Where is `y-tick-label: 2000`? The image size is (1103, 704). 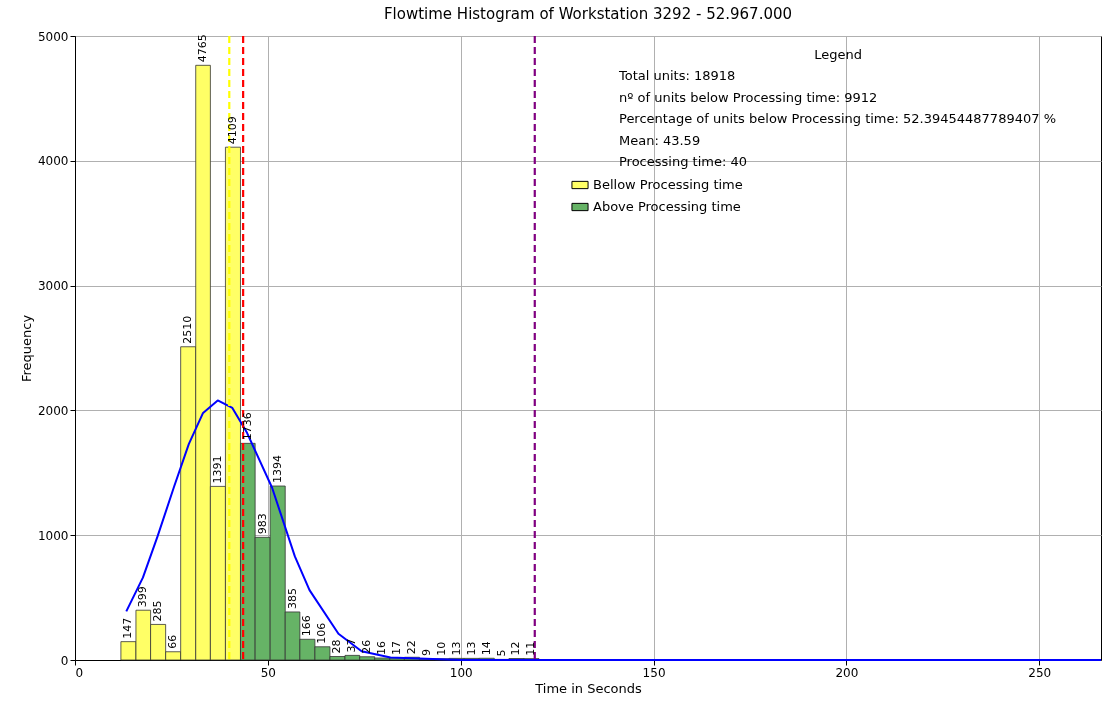
y-tick-label: 2000 is located at coordinates (53, 410).